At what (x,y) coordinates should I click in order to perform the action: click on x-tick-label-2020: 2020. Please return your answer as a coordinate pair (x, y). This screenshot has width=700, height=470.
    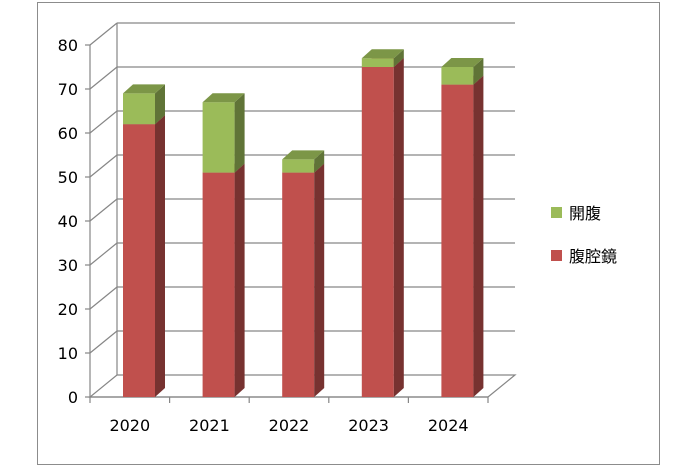
    Looking at the image, I should click on (129, 425).